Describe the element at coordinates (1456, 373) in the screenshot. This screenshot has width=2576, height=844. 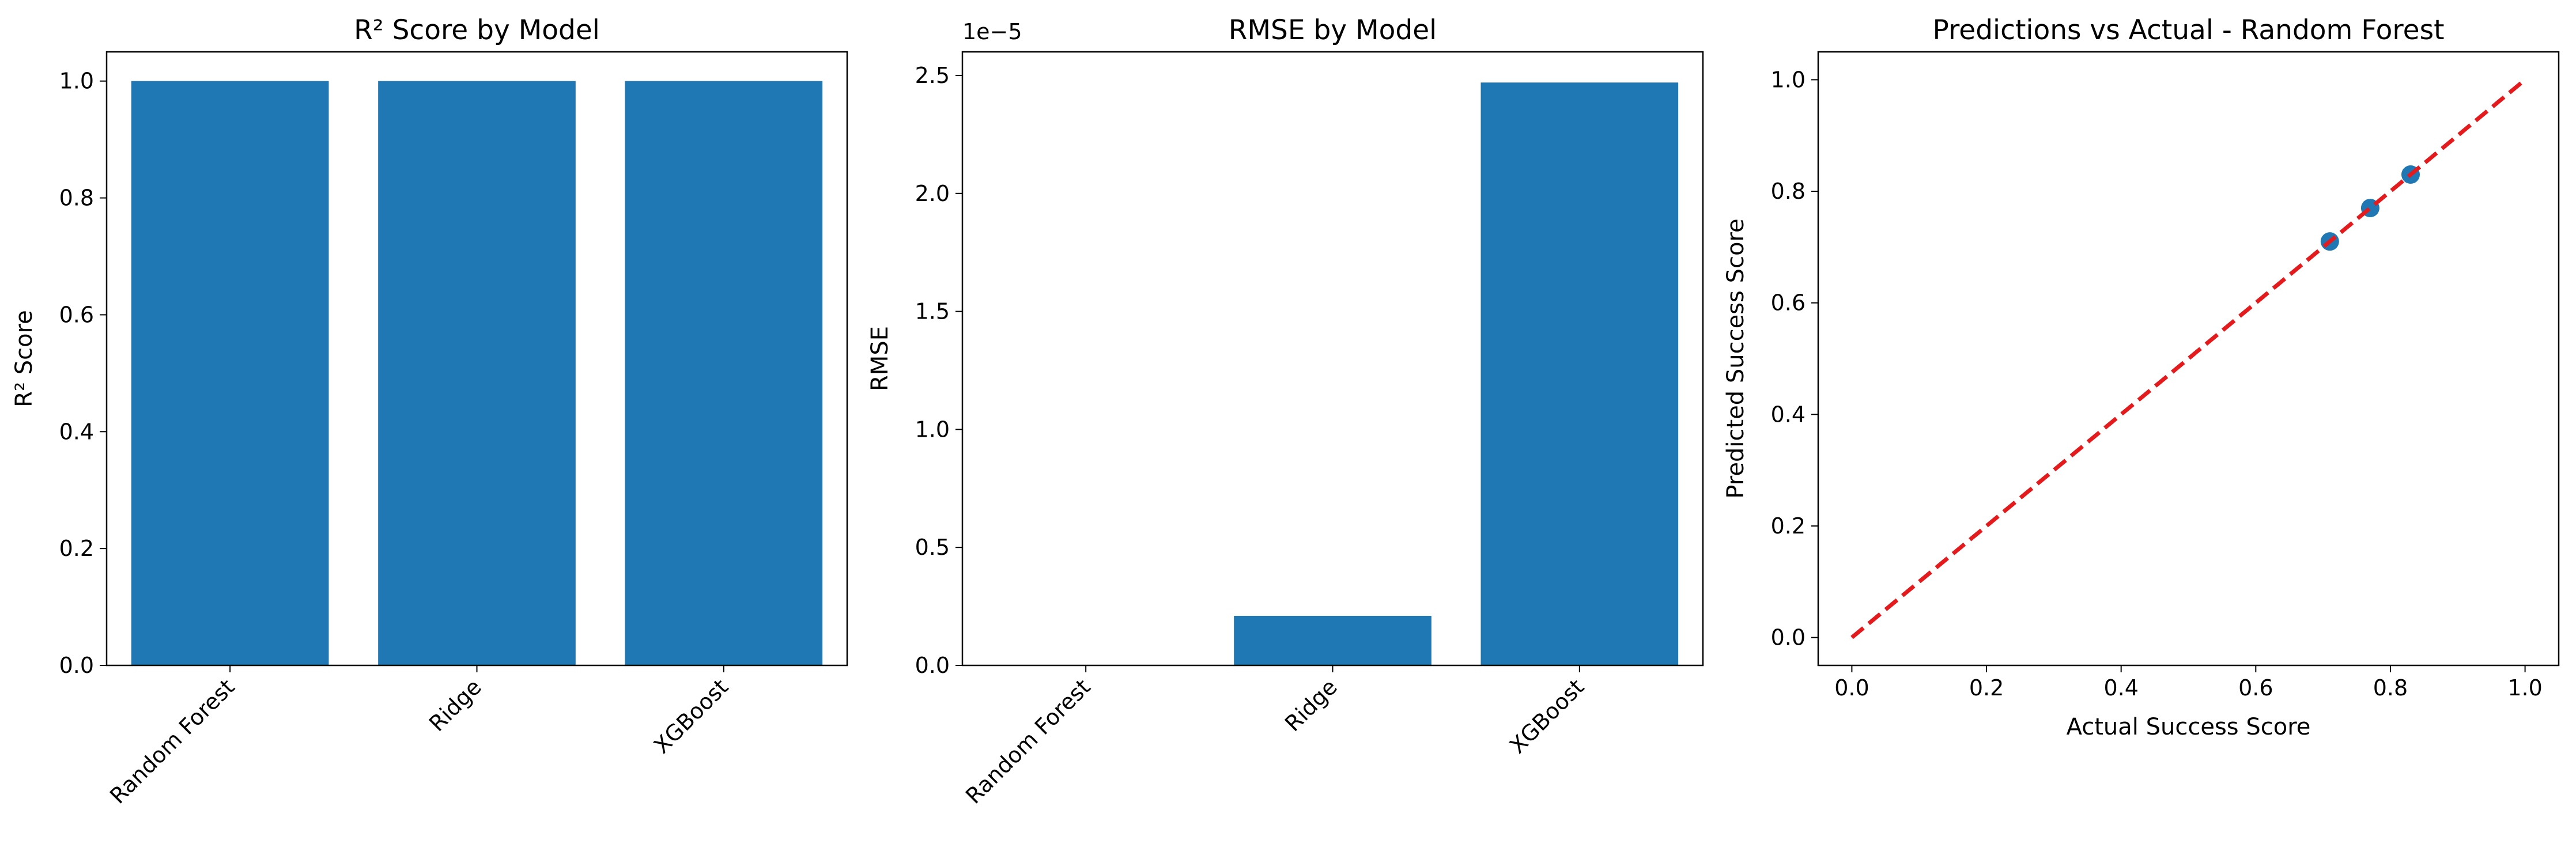
I see `rmse-chart-marks` at that location.